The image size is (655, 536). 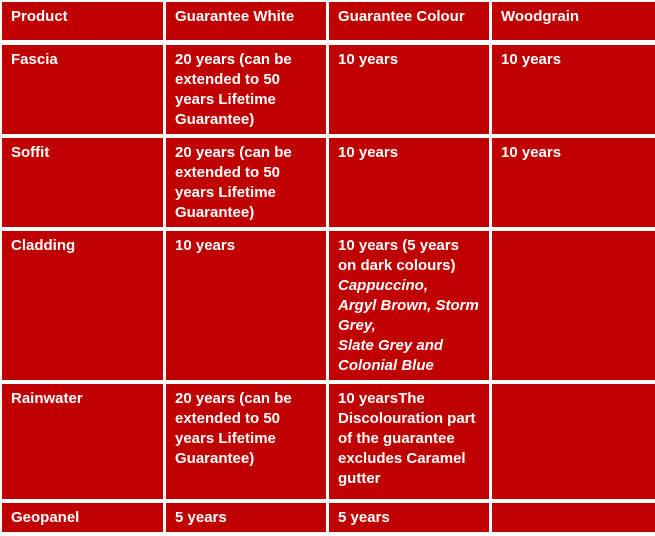 What do you see at coordinates (247, 307) in the screenshot?
I see `cell-cladding-guarantee-white: 10 years` at bounding box center [247, 307].